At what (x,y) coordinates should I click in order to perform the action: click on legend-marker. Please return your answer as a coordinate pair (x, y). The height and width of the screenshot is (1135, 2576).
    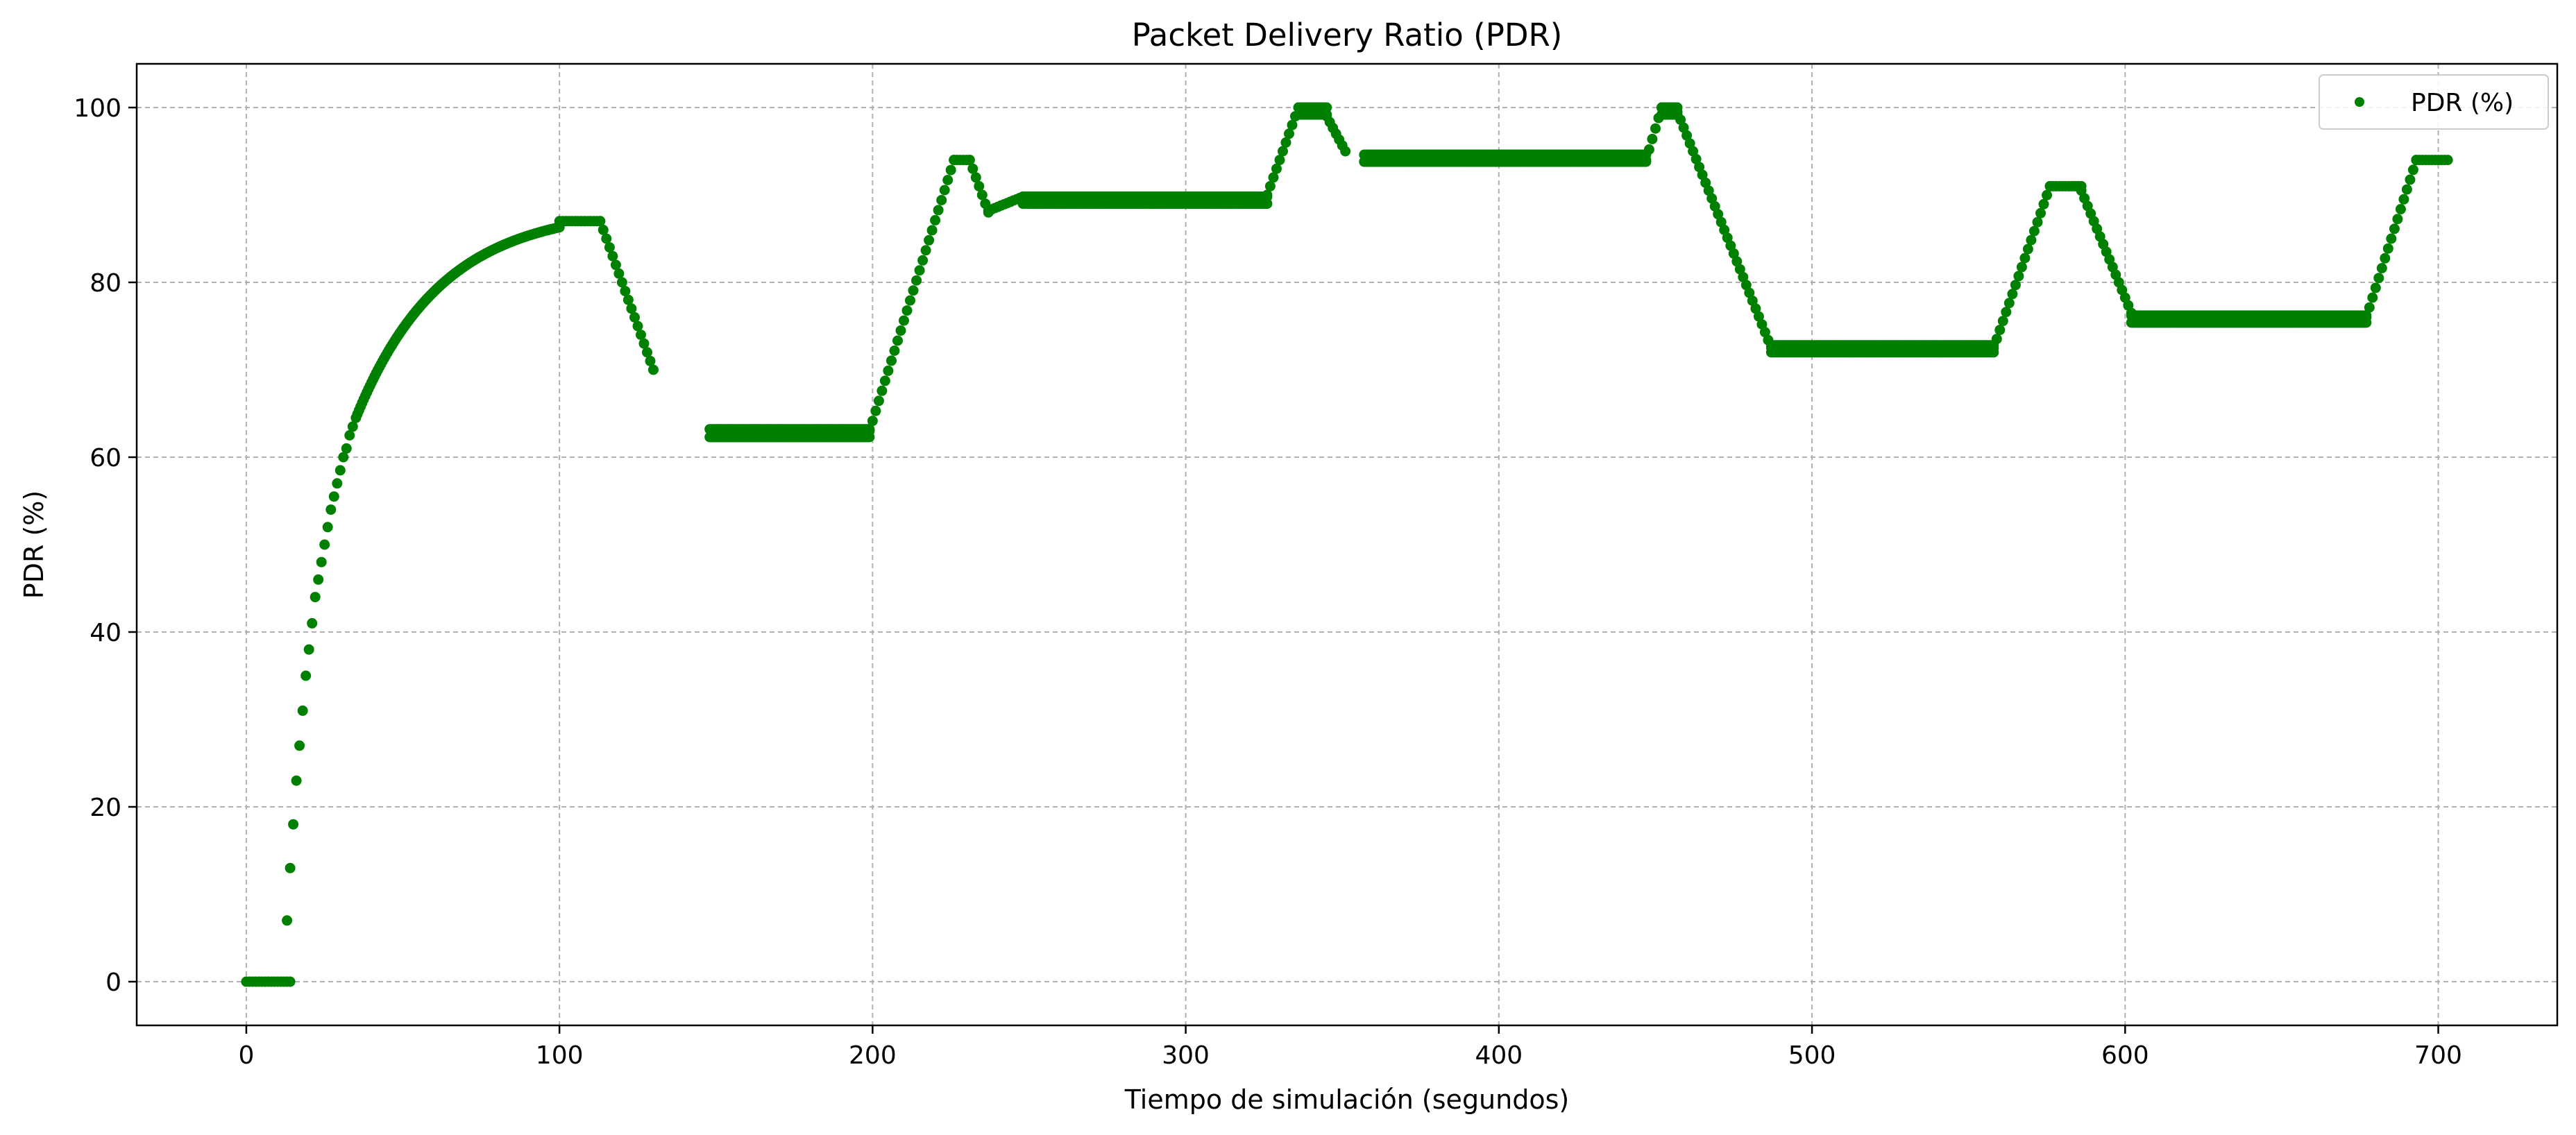
    Looking at the image, I should click on (2360, 102).